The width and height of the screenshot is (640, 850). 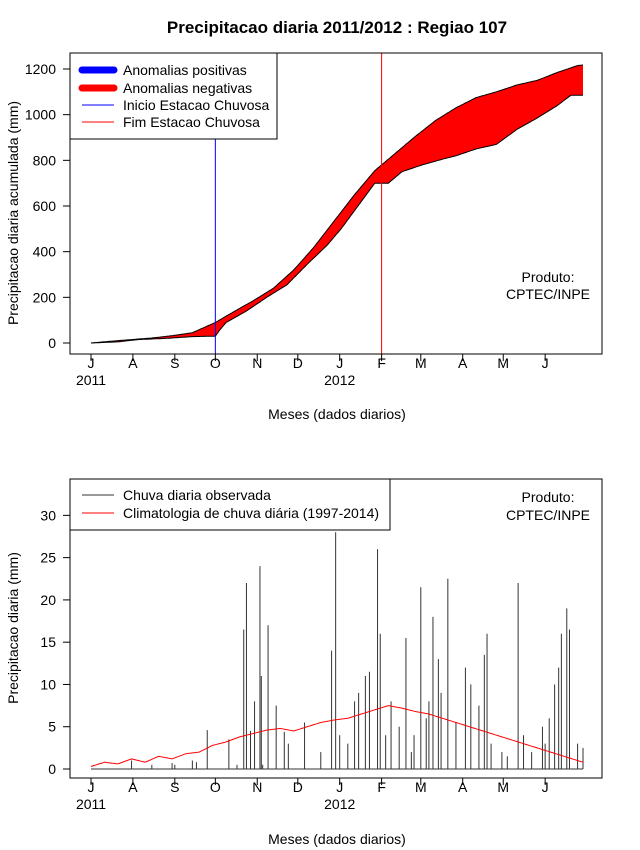 What do you see at coordinates (381, 363) in the screenshot?
I see `top-x-tick-label: F` at bounding box center [381, 363].